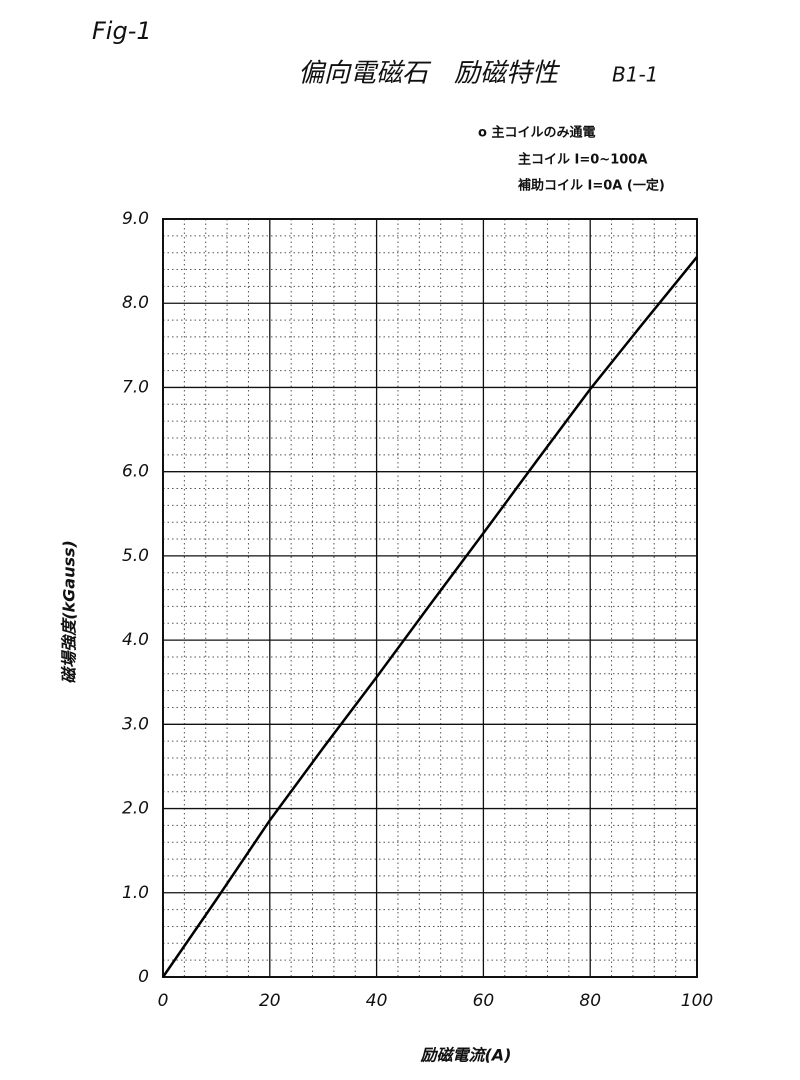 This screenshot has width=800, height=1080. What do you see at coordinates (143, 977) in the screenshot?
I see `y-tick-label: 0` at bounding box center [143, 977].